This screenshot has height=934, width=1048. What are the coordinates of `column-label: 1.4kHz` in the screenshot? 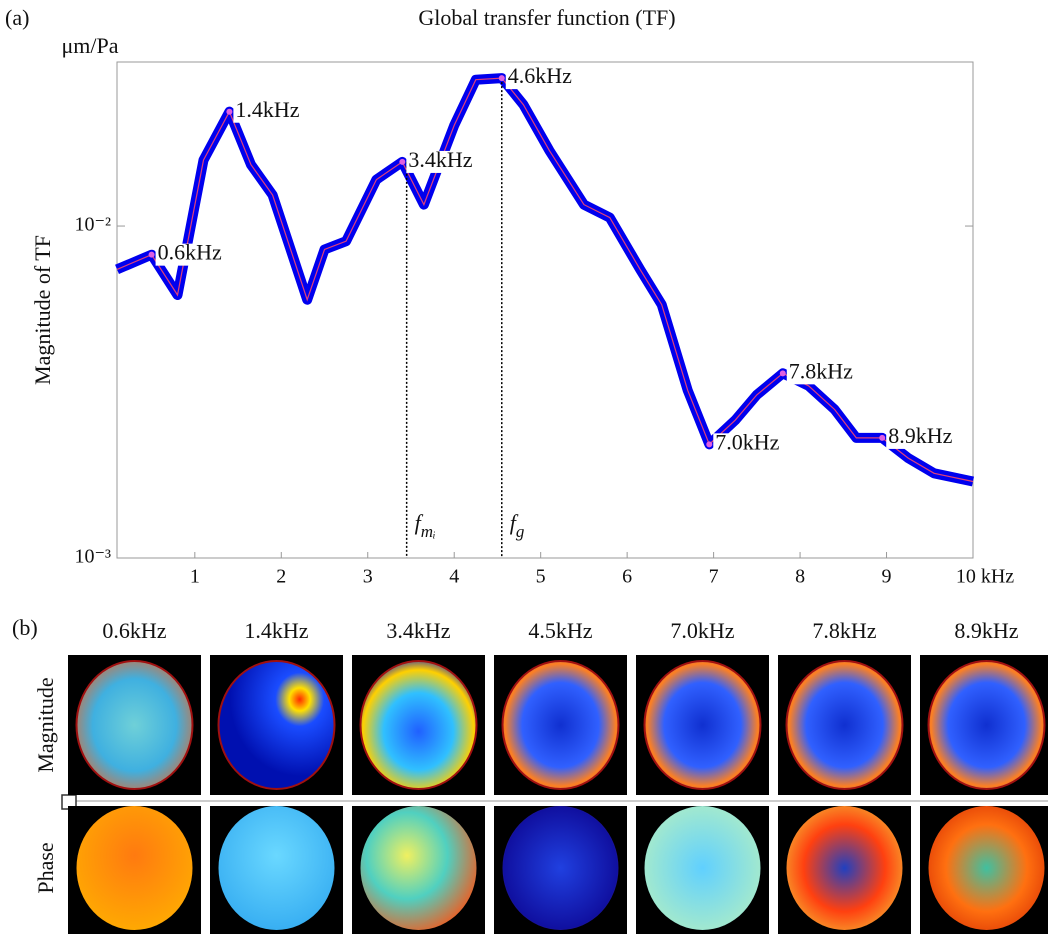 It's located at (276, 630).